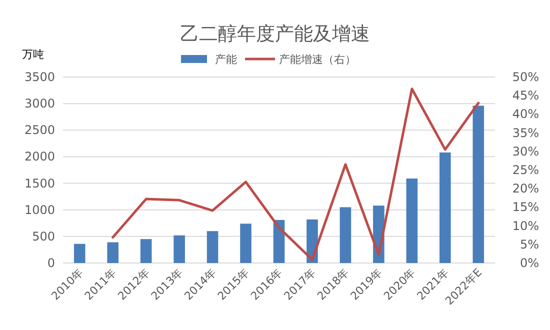  I want to click on y-tick-label: 2500, so click(39, 130).